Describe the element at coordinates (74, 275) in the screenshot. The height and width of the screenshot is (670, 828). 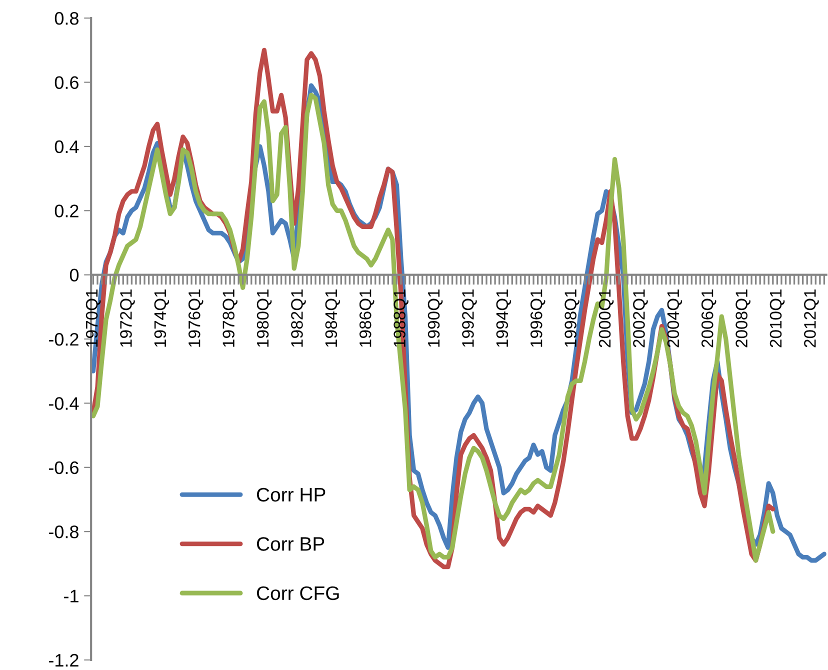
I see `y-tick-label: 0` at that location.